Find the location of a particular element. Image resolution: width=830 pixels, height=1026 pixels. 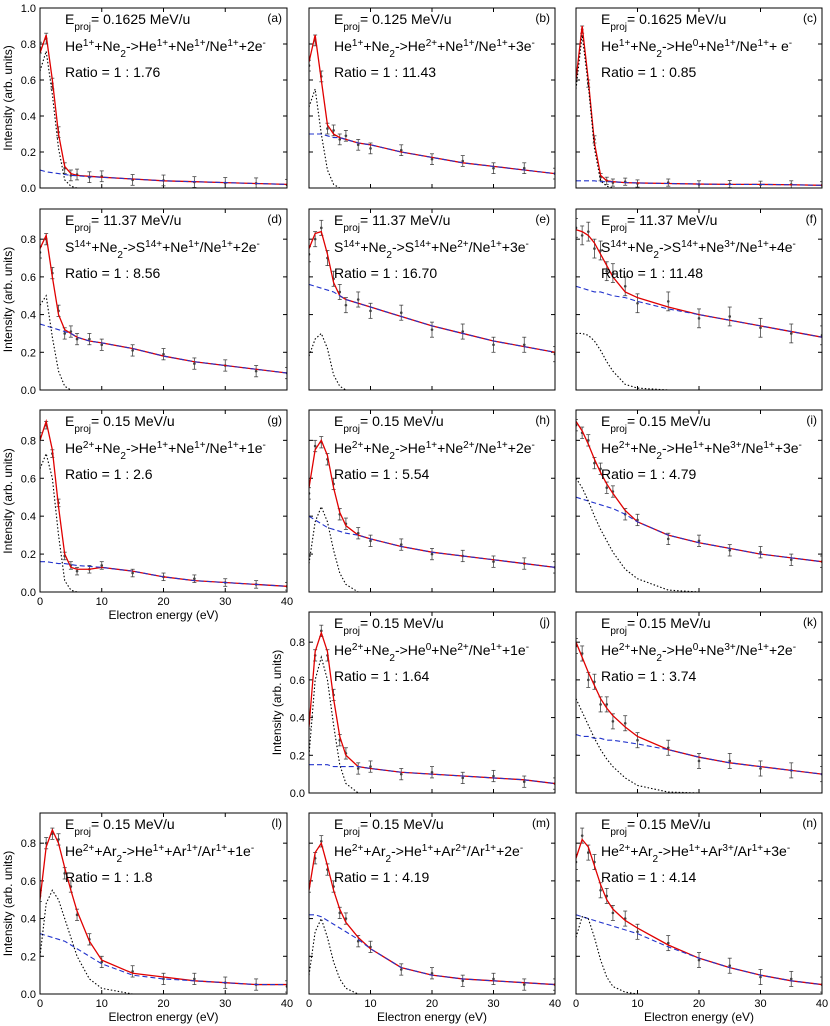

text-run: = 0.1625 MeV/u is located at coordinates (140, 19).